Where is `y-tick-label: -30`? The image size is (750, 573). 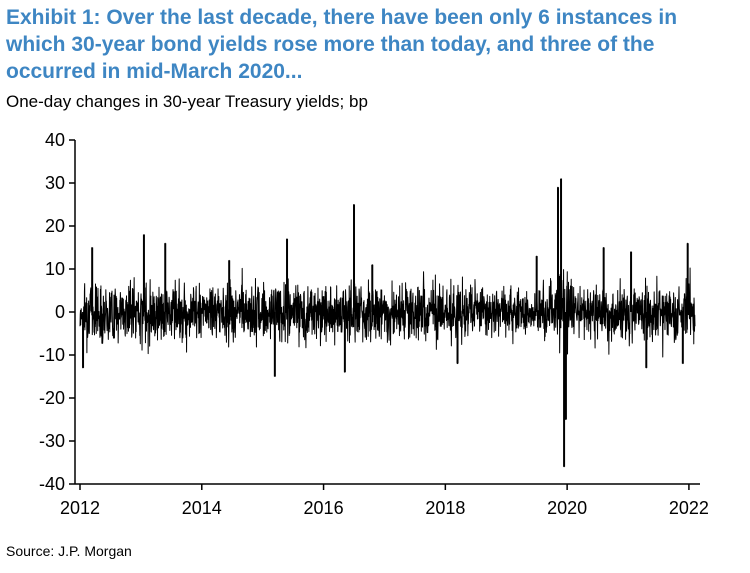
y-tick-label: -30 is located at coordinates (52, 441).